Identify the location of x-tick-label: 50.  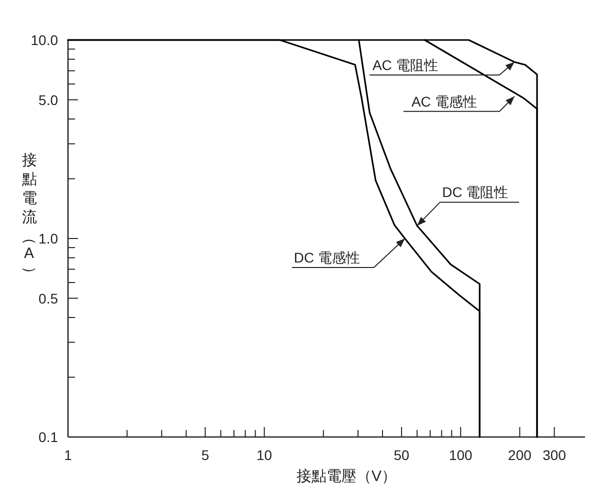
(402, 455).